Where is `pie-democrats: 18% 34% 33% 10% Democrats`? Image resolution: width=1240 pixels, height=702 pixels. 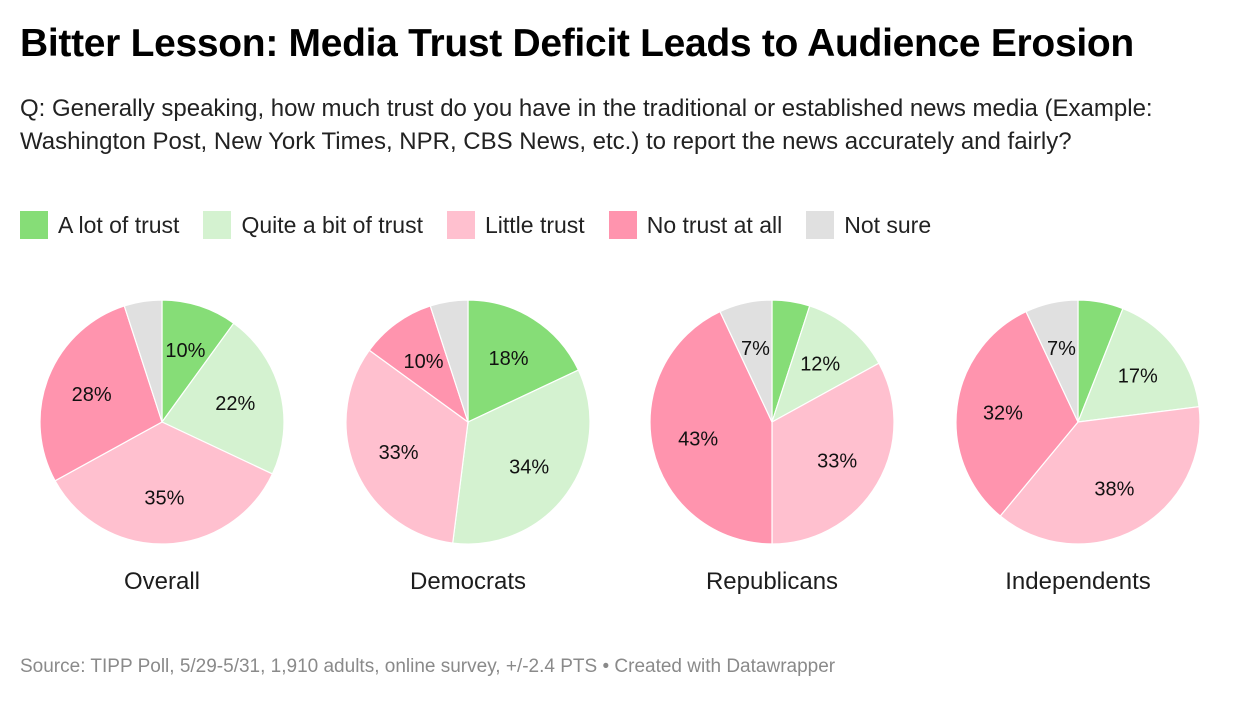 pie-democrats: 18% 34% 33% 10% Democrats is located at coordinates (468, 447).